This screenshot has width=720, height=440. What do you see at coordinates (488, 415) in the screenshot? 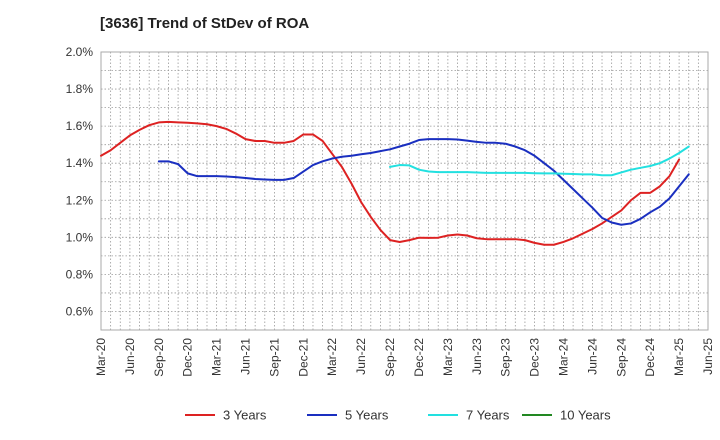
I see `legend-label: 7 Years` at bounding box center [488, 415].